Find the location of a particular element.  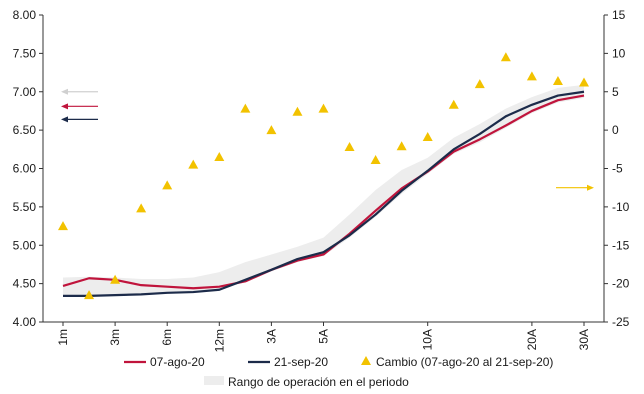

x-tick-label: 5A is located at coordinates (324, 336).